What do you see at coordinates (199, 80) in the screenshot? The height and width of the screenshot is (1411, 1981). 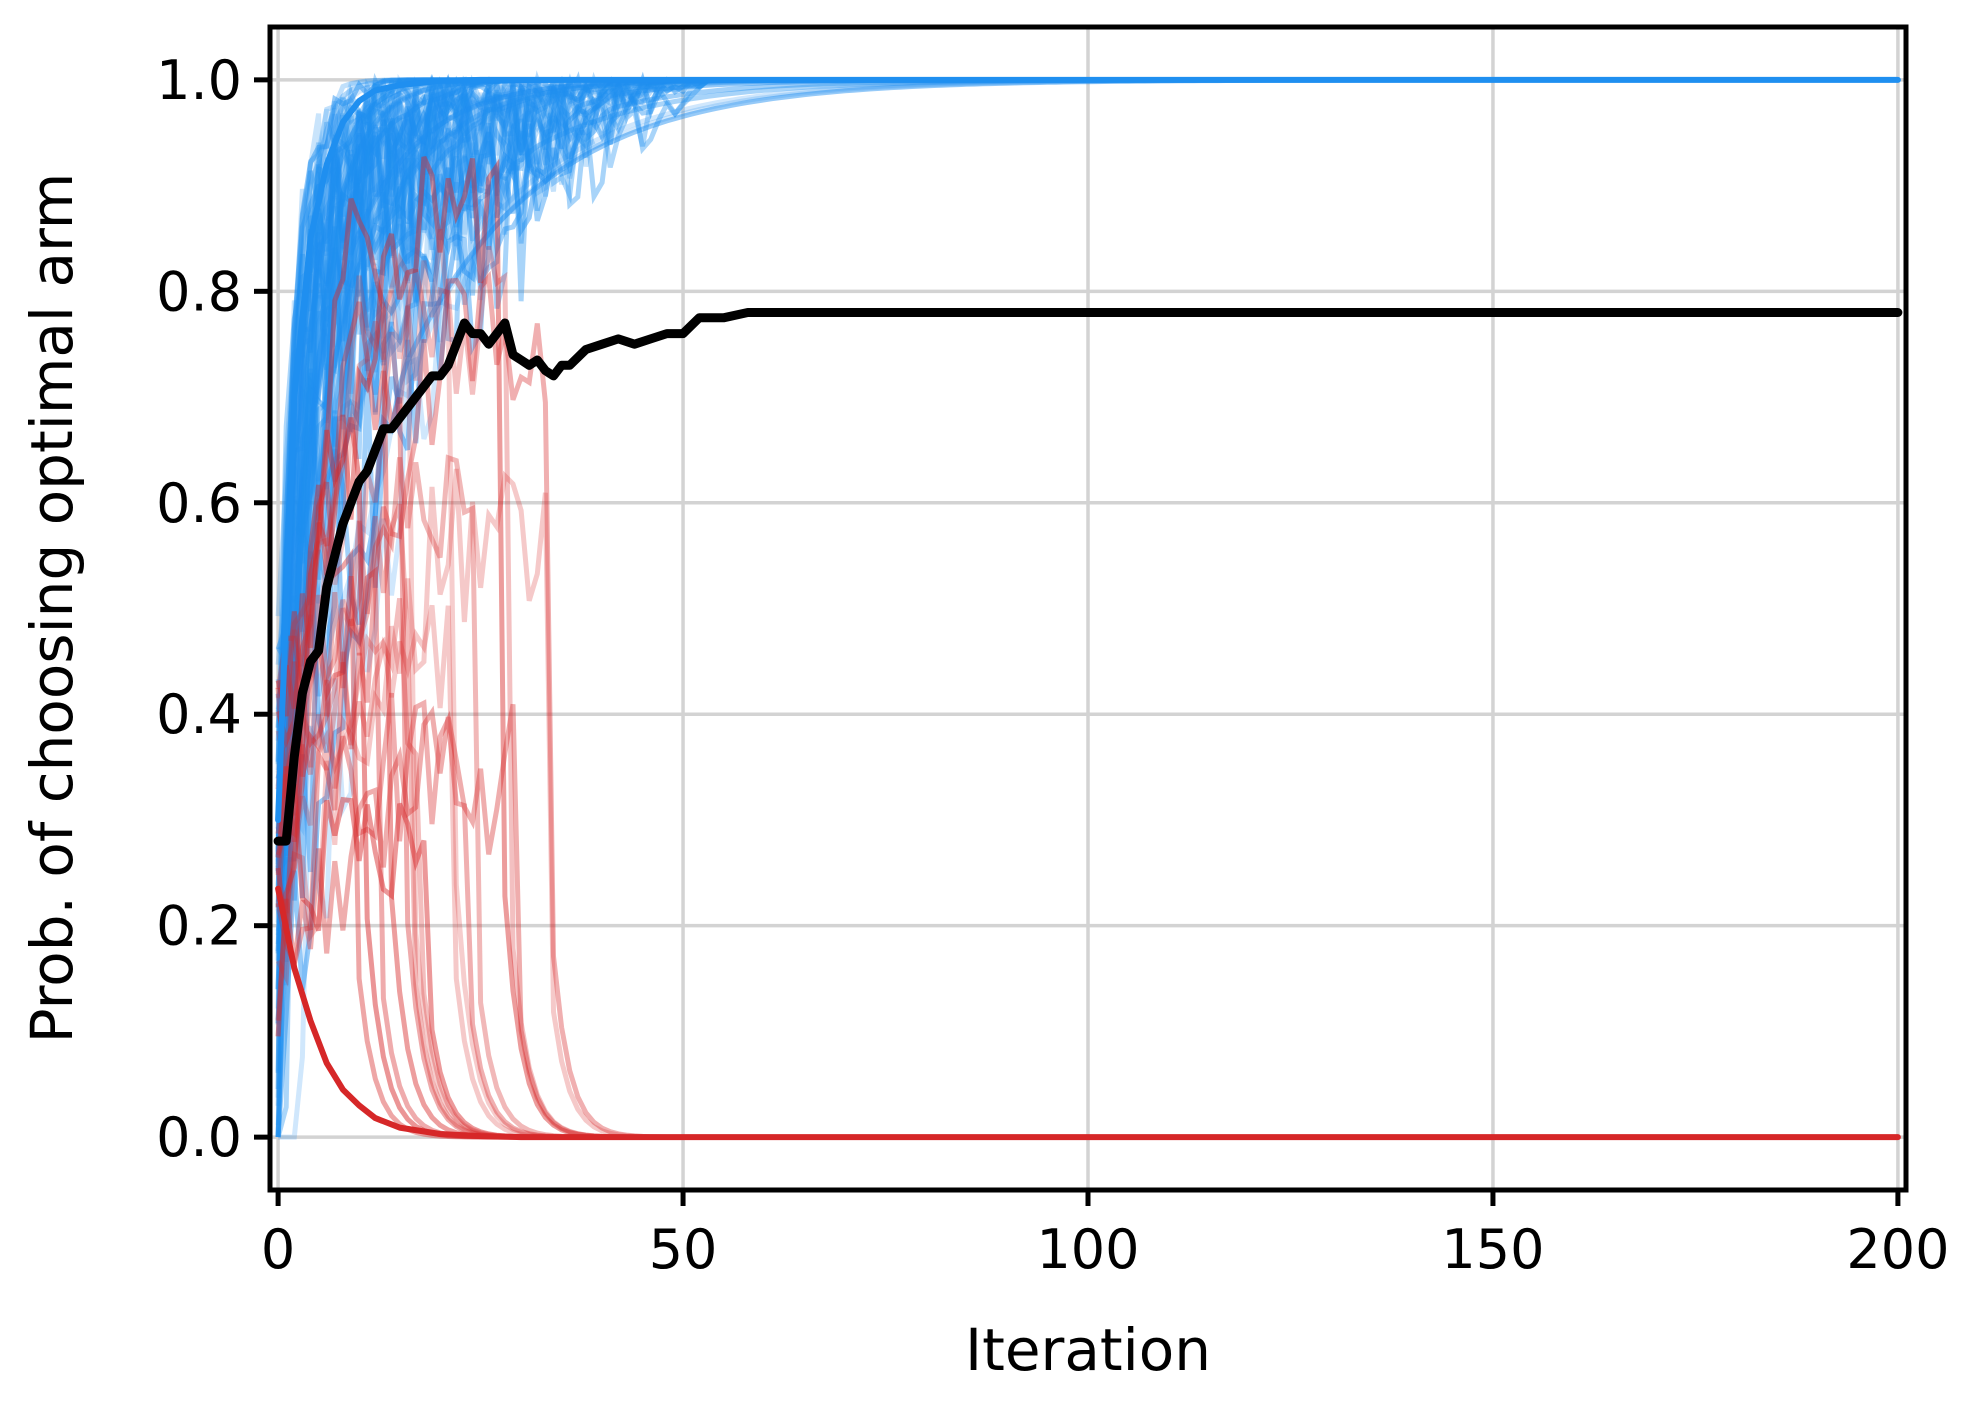 I see `y-tick-label: 1.0` at bounding box center [199, 80].